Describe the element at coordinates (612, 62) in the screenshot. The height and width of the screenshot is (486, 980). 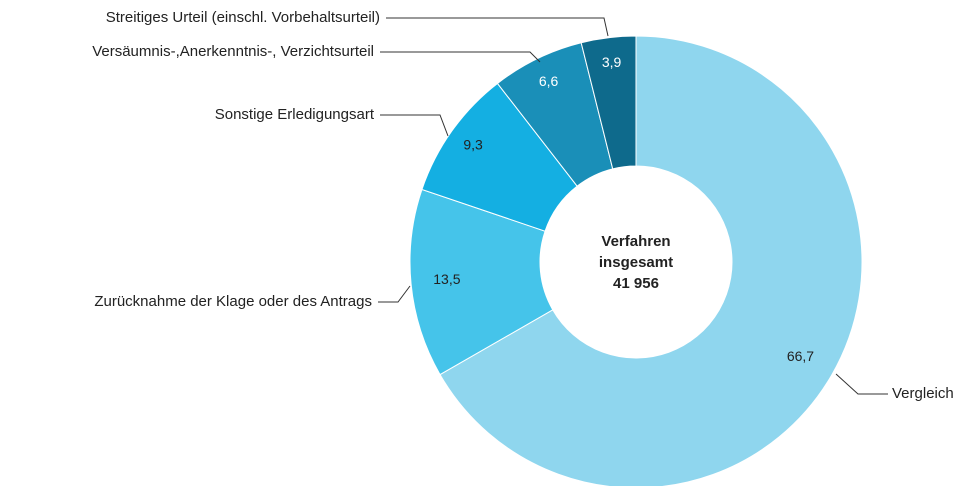
I see `value-label: 3,9` at that location.